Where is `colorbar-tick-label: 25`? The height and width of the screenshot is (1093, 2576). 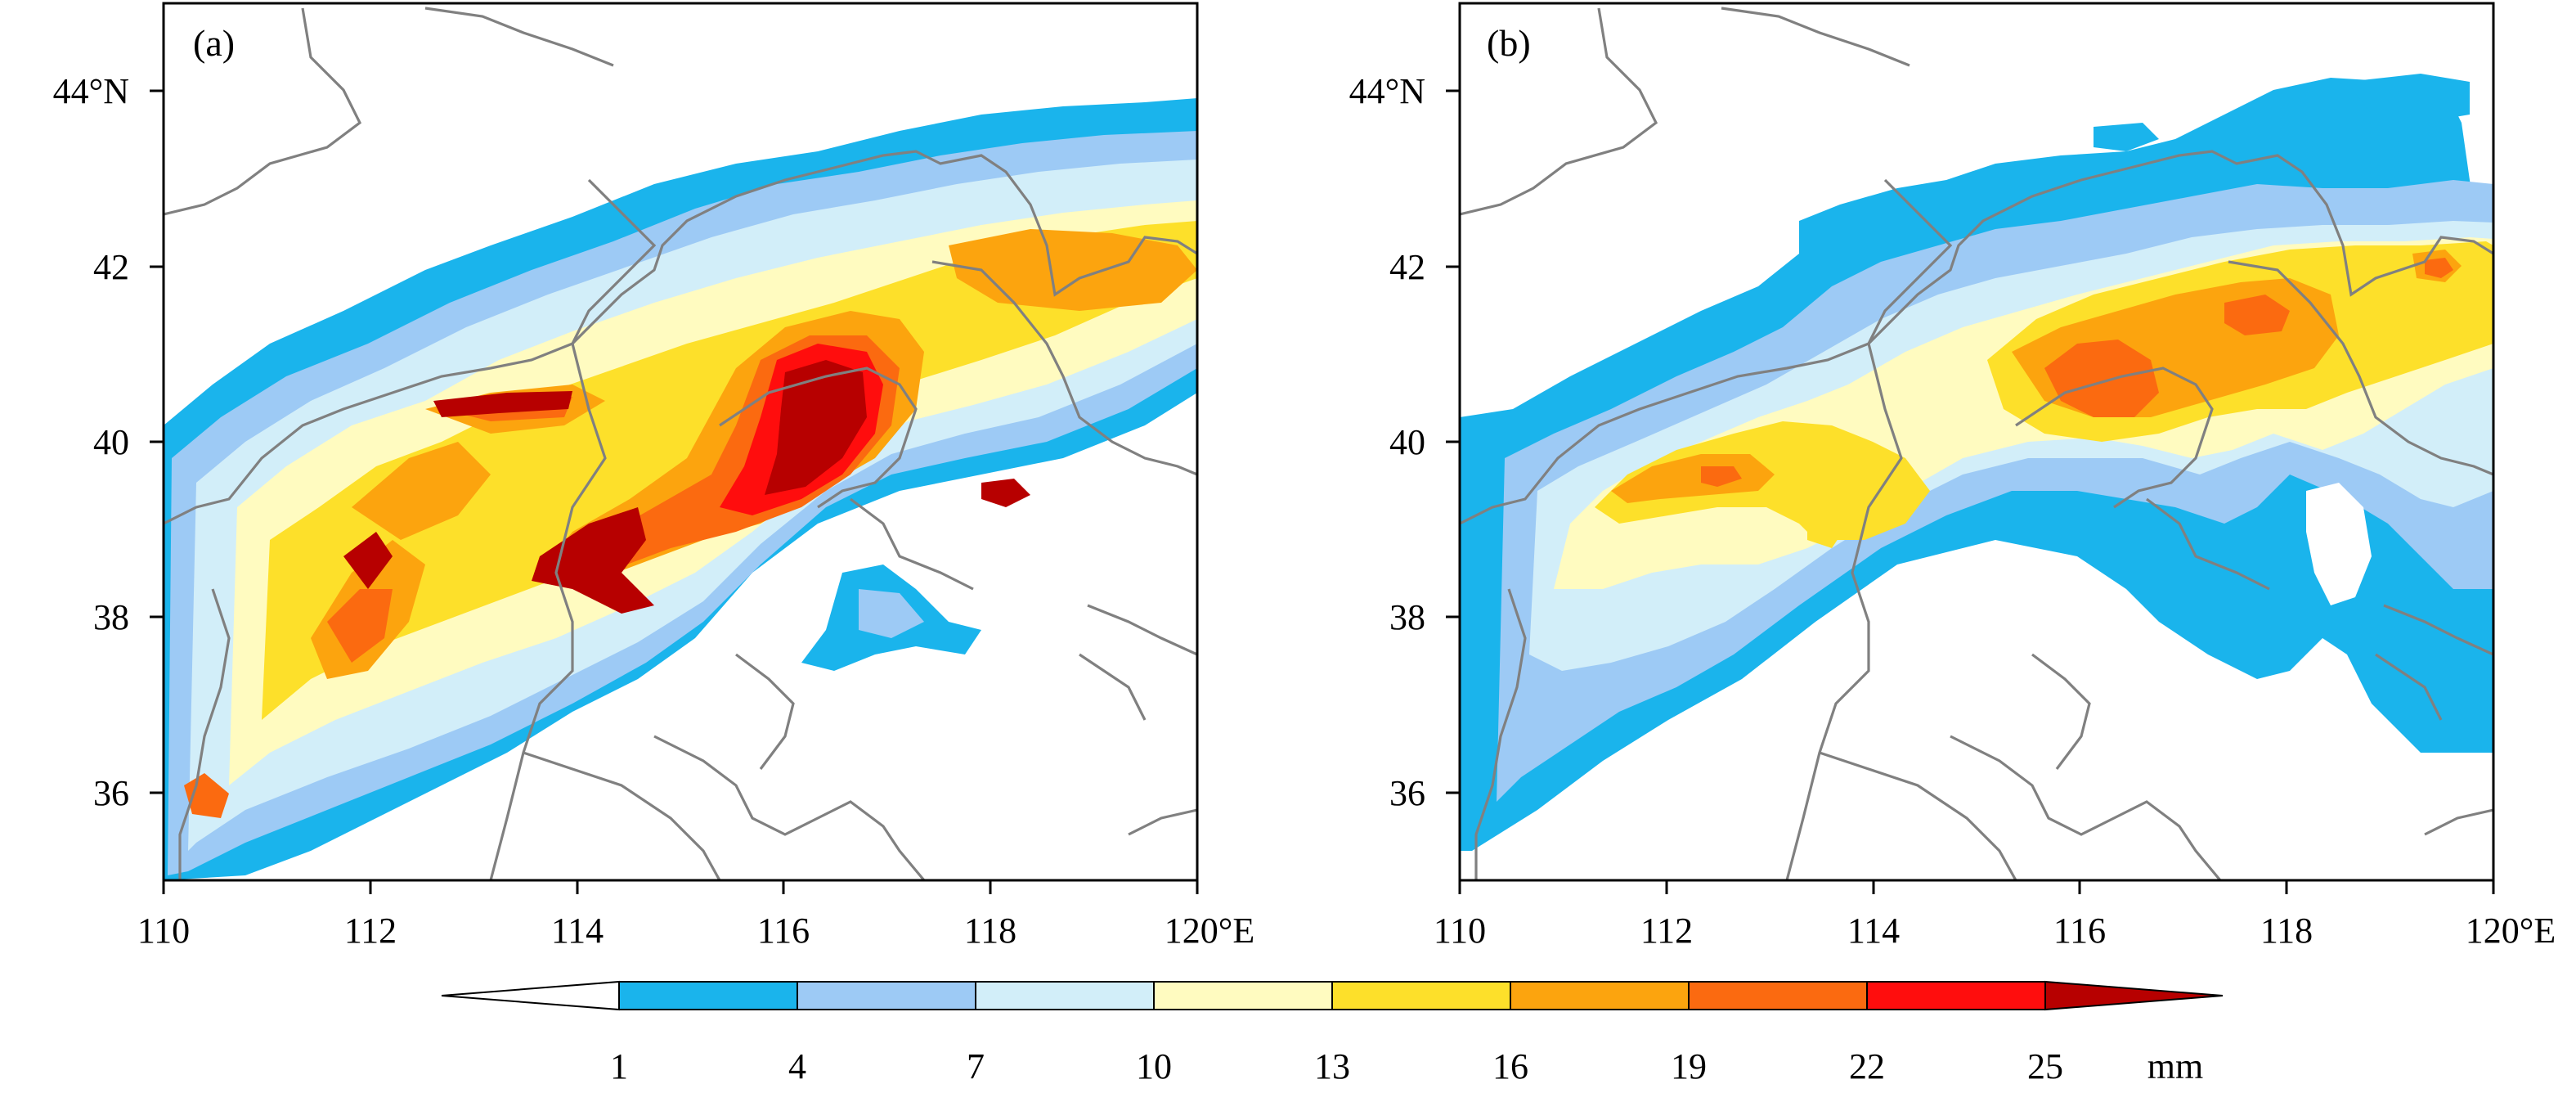
colorbar-tick-label: 25 is located at coordinates (2045, 1066).